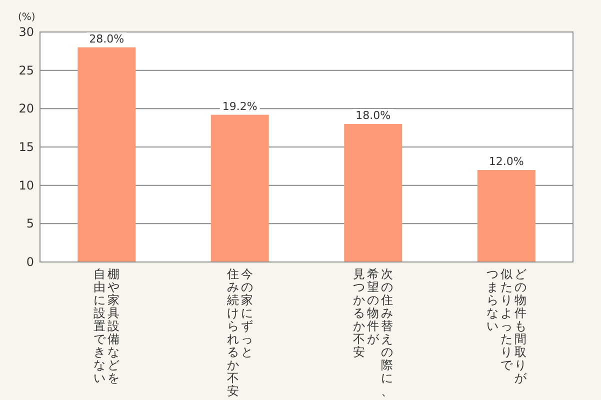 This screenshot has height=400, width=601. I want to click on y-tick-label: 20, so click(26, 109).